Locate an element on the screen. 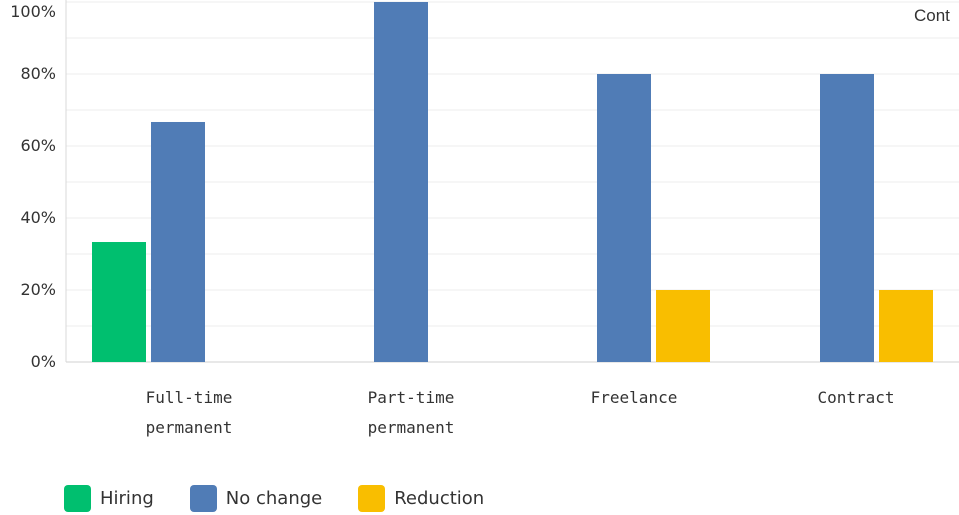 Image resolution: width=959 pixels, height=515 pixels. legend-label: No change is located at coordinates (274, 498).